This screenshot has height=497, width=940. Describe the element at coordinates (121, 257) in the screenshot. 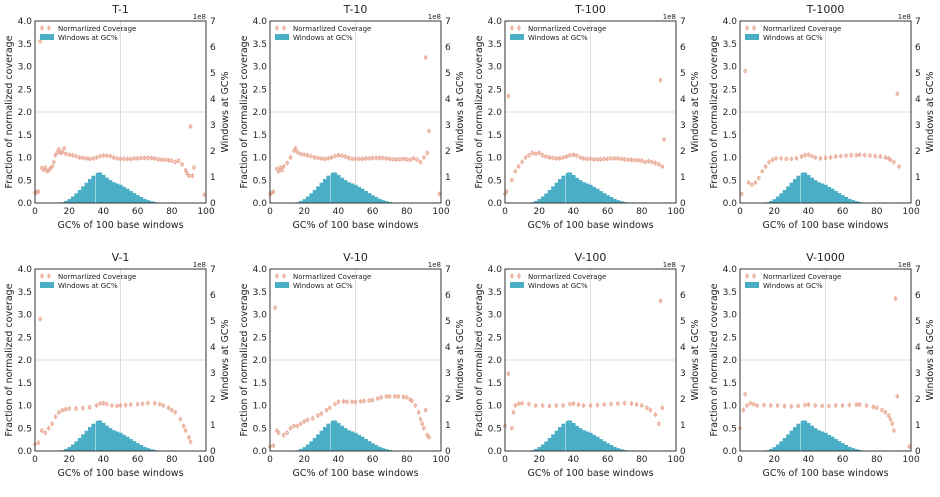

I see `subplot-title: V-1` at that location.